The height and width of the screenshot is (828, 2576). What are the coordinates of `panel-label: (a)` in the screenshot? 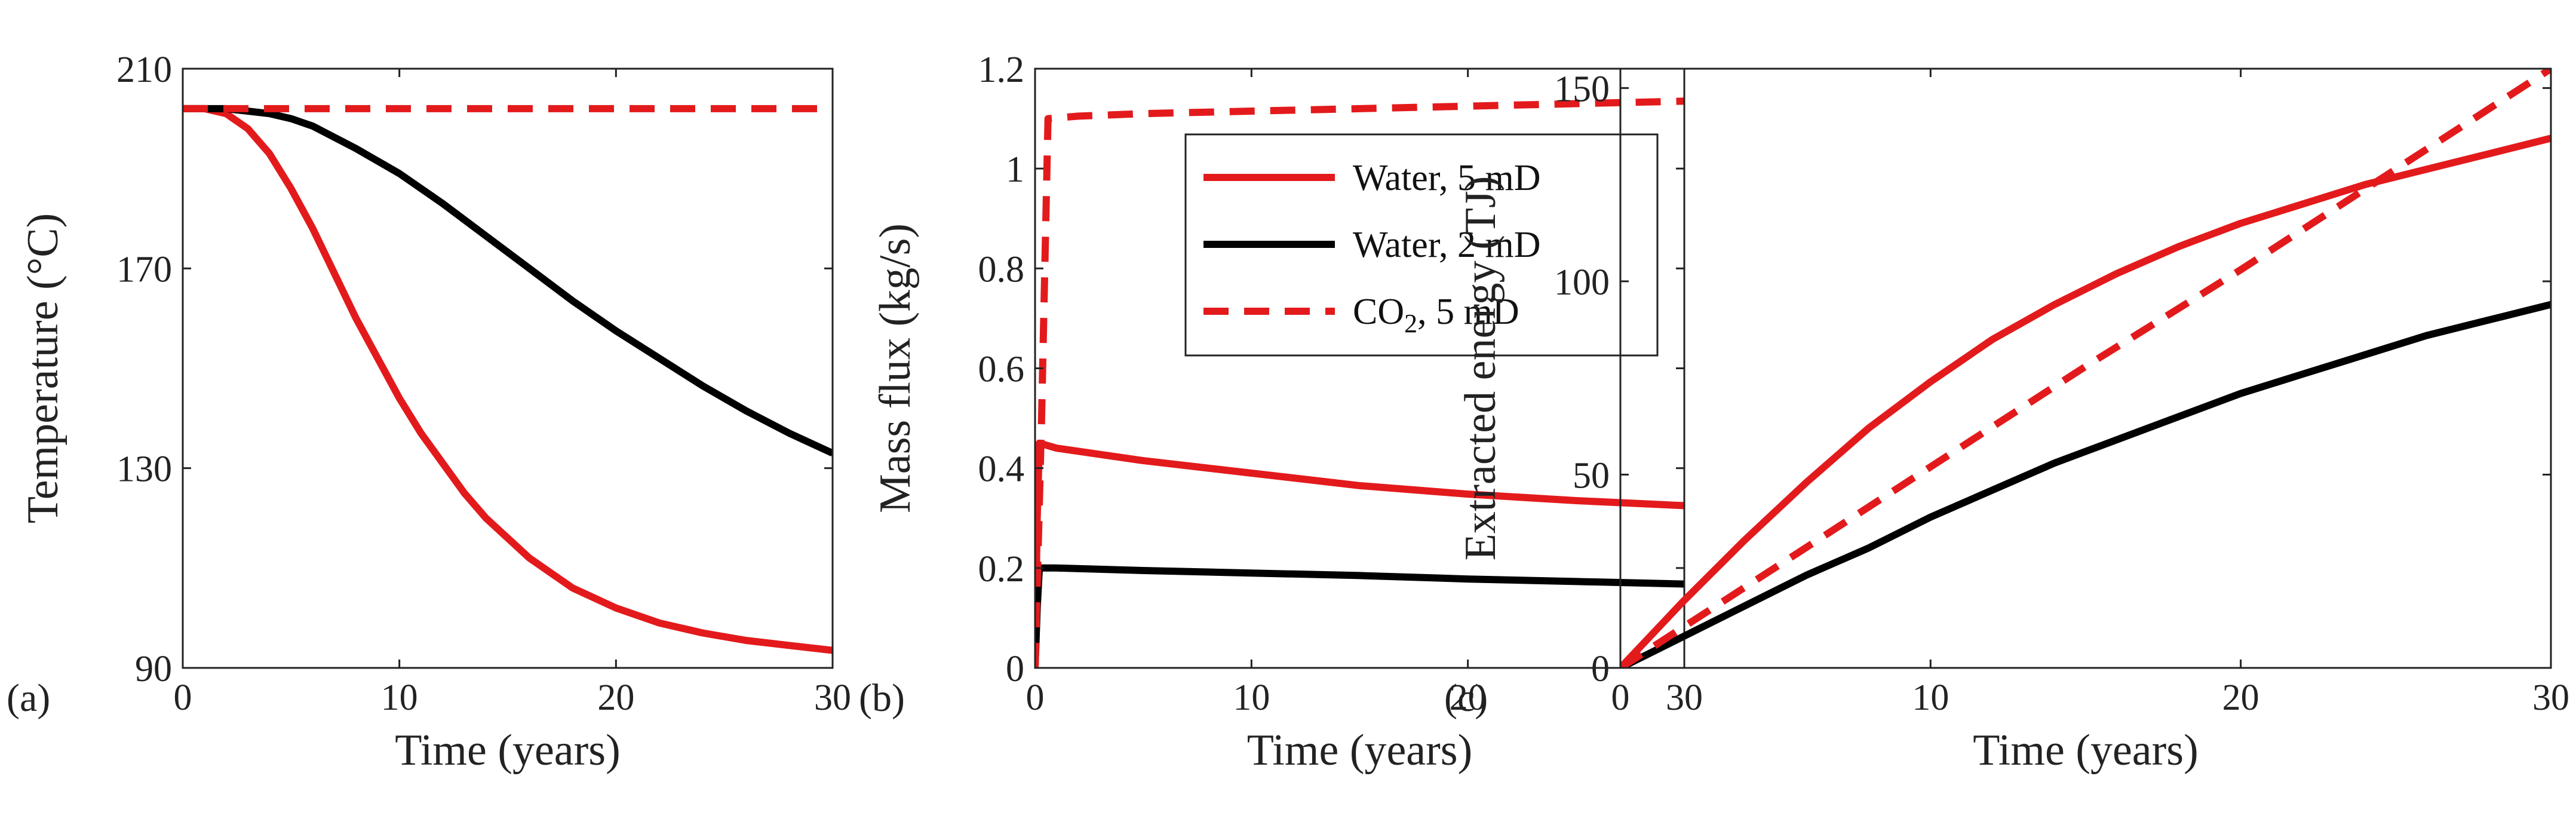 It's located at (28, 698).